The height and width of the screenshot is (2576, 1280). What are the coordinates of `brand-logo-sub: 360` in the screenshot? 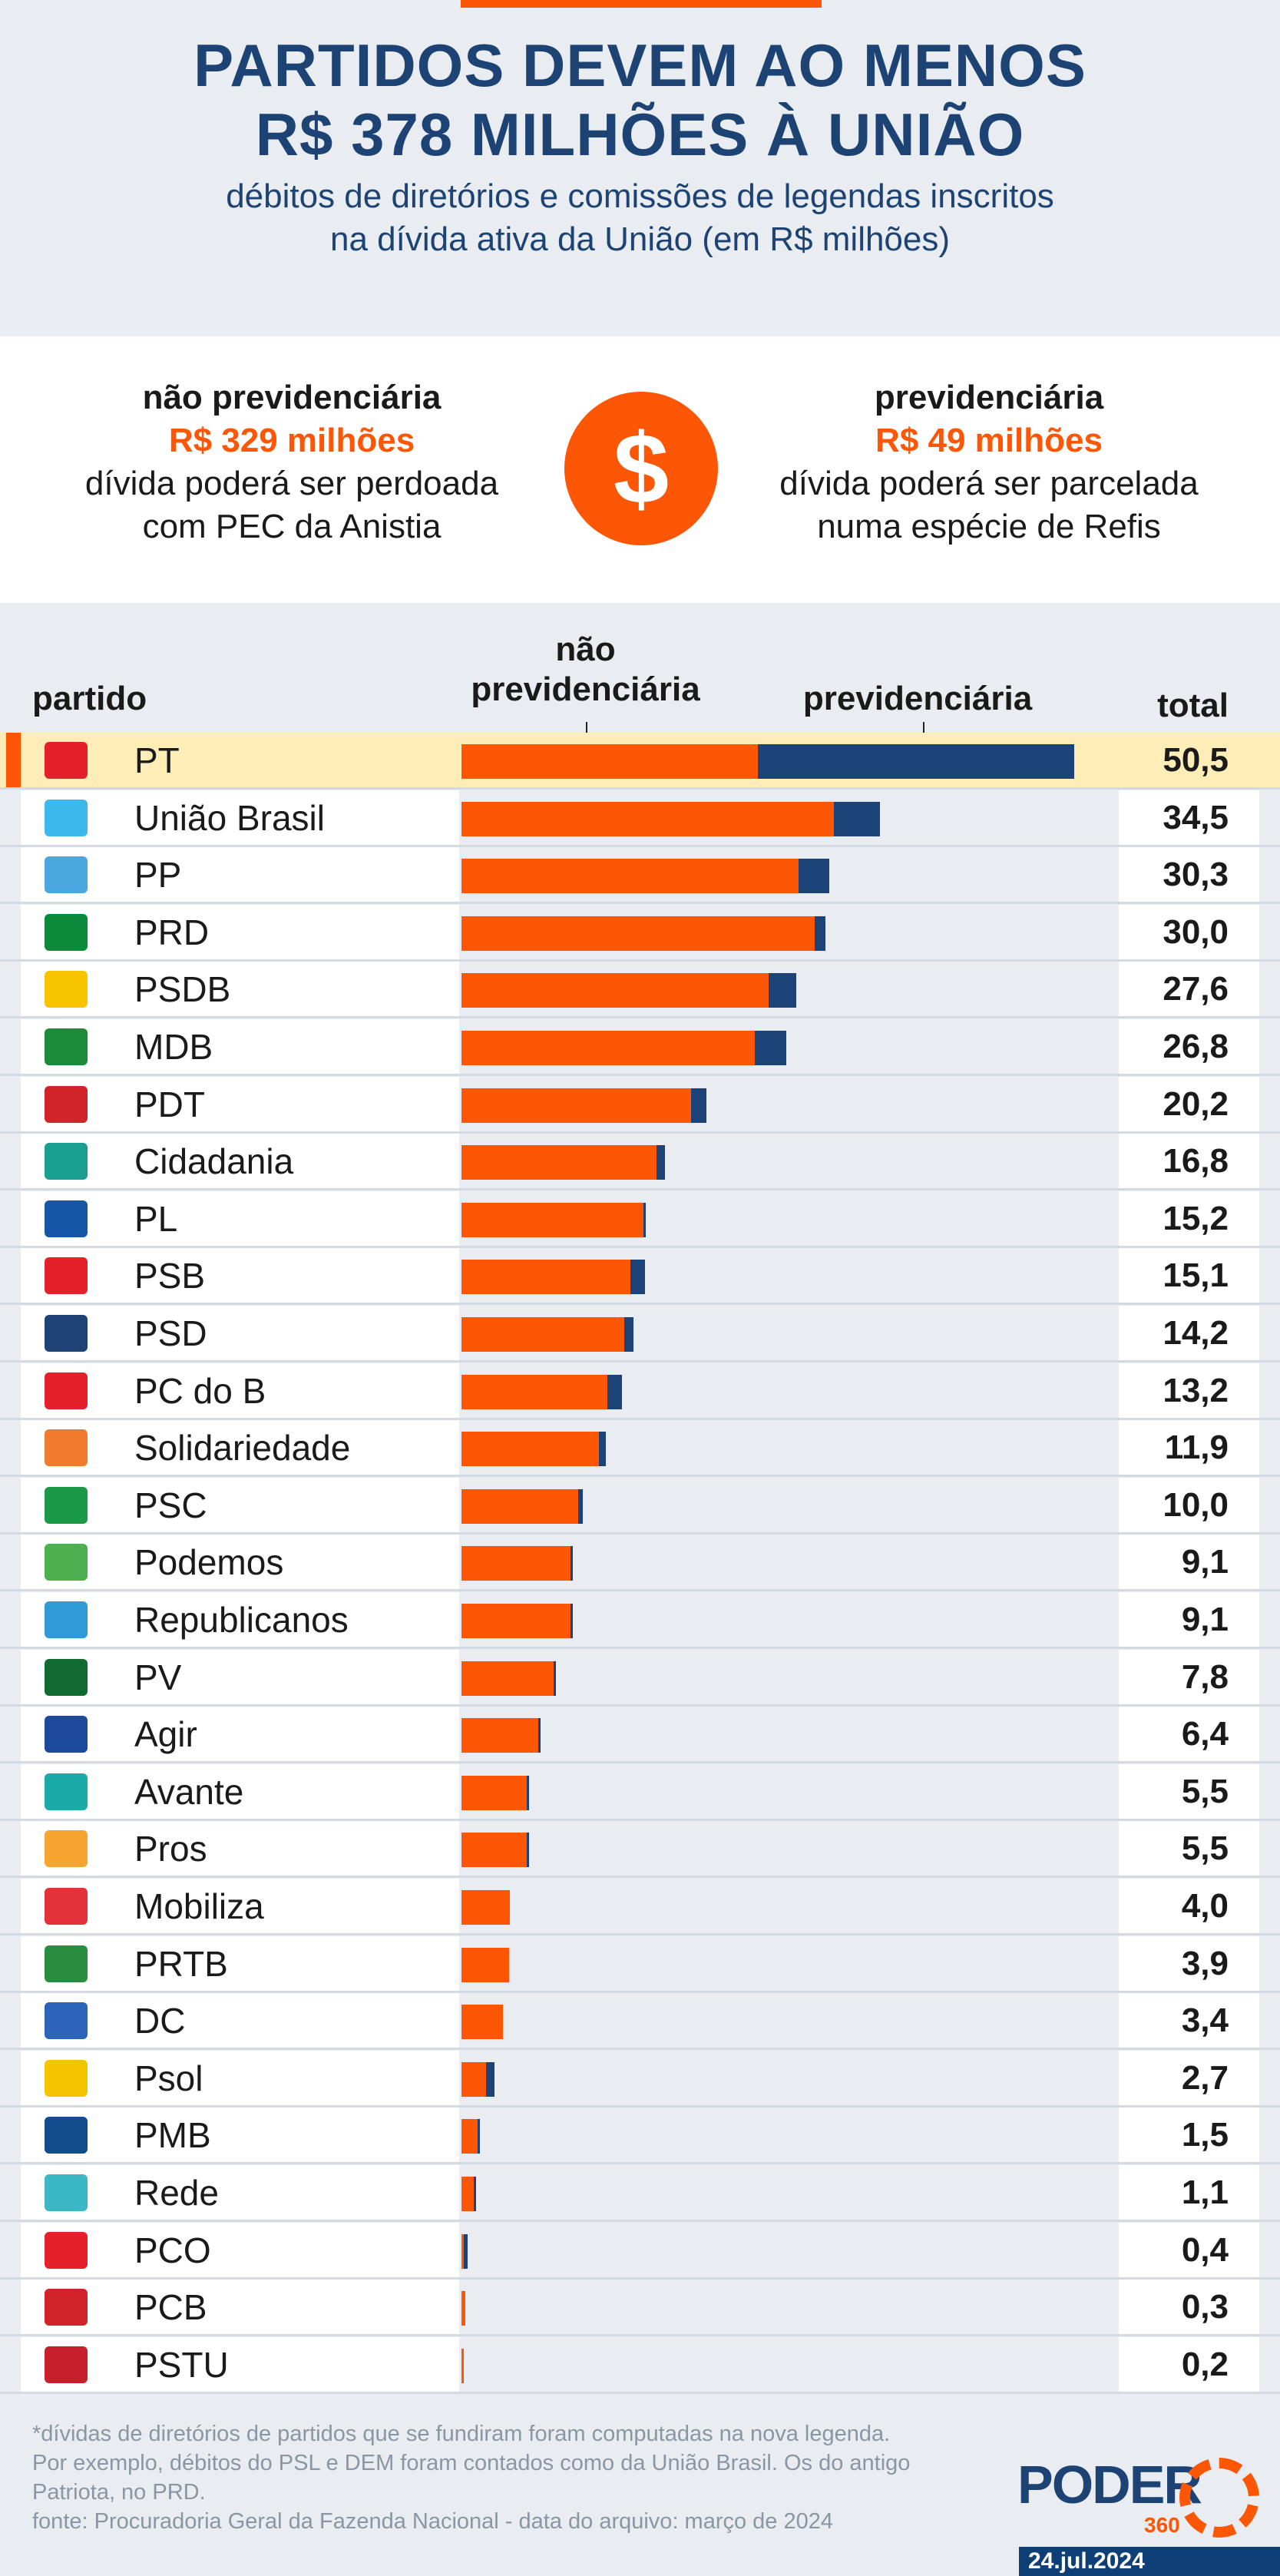 It's located at (1162, 2525).